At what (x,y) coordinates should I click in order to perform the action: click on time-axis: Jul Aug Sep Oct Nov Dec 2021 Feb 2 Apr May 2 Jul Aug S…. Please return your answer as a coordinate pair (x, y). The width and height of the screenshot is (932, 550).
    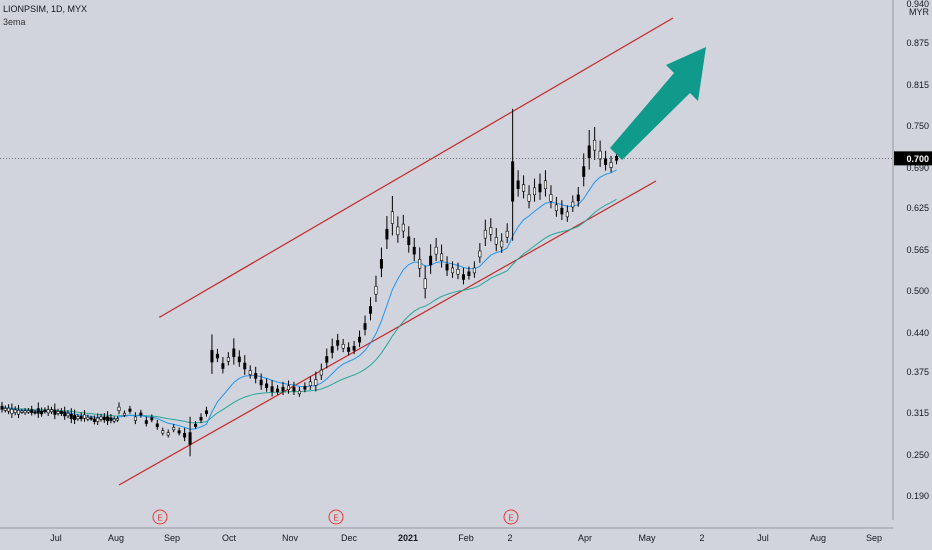
    Looking at the image, I should click on (446, 535).